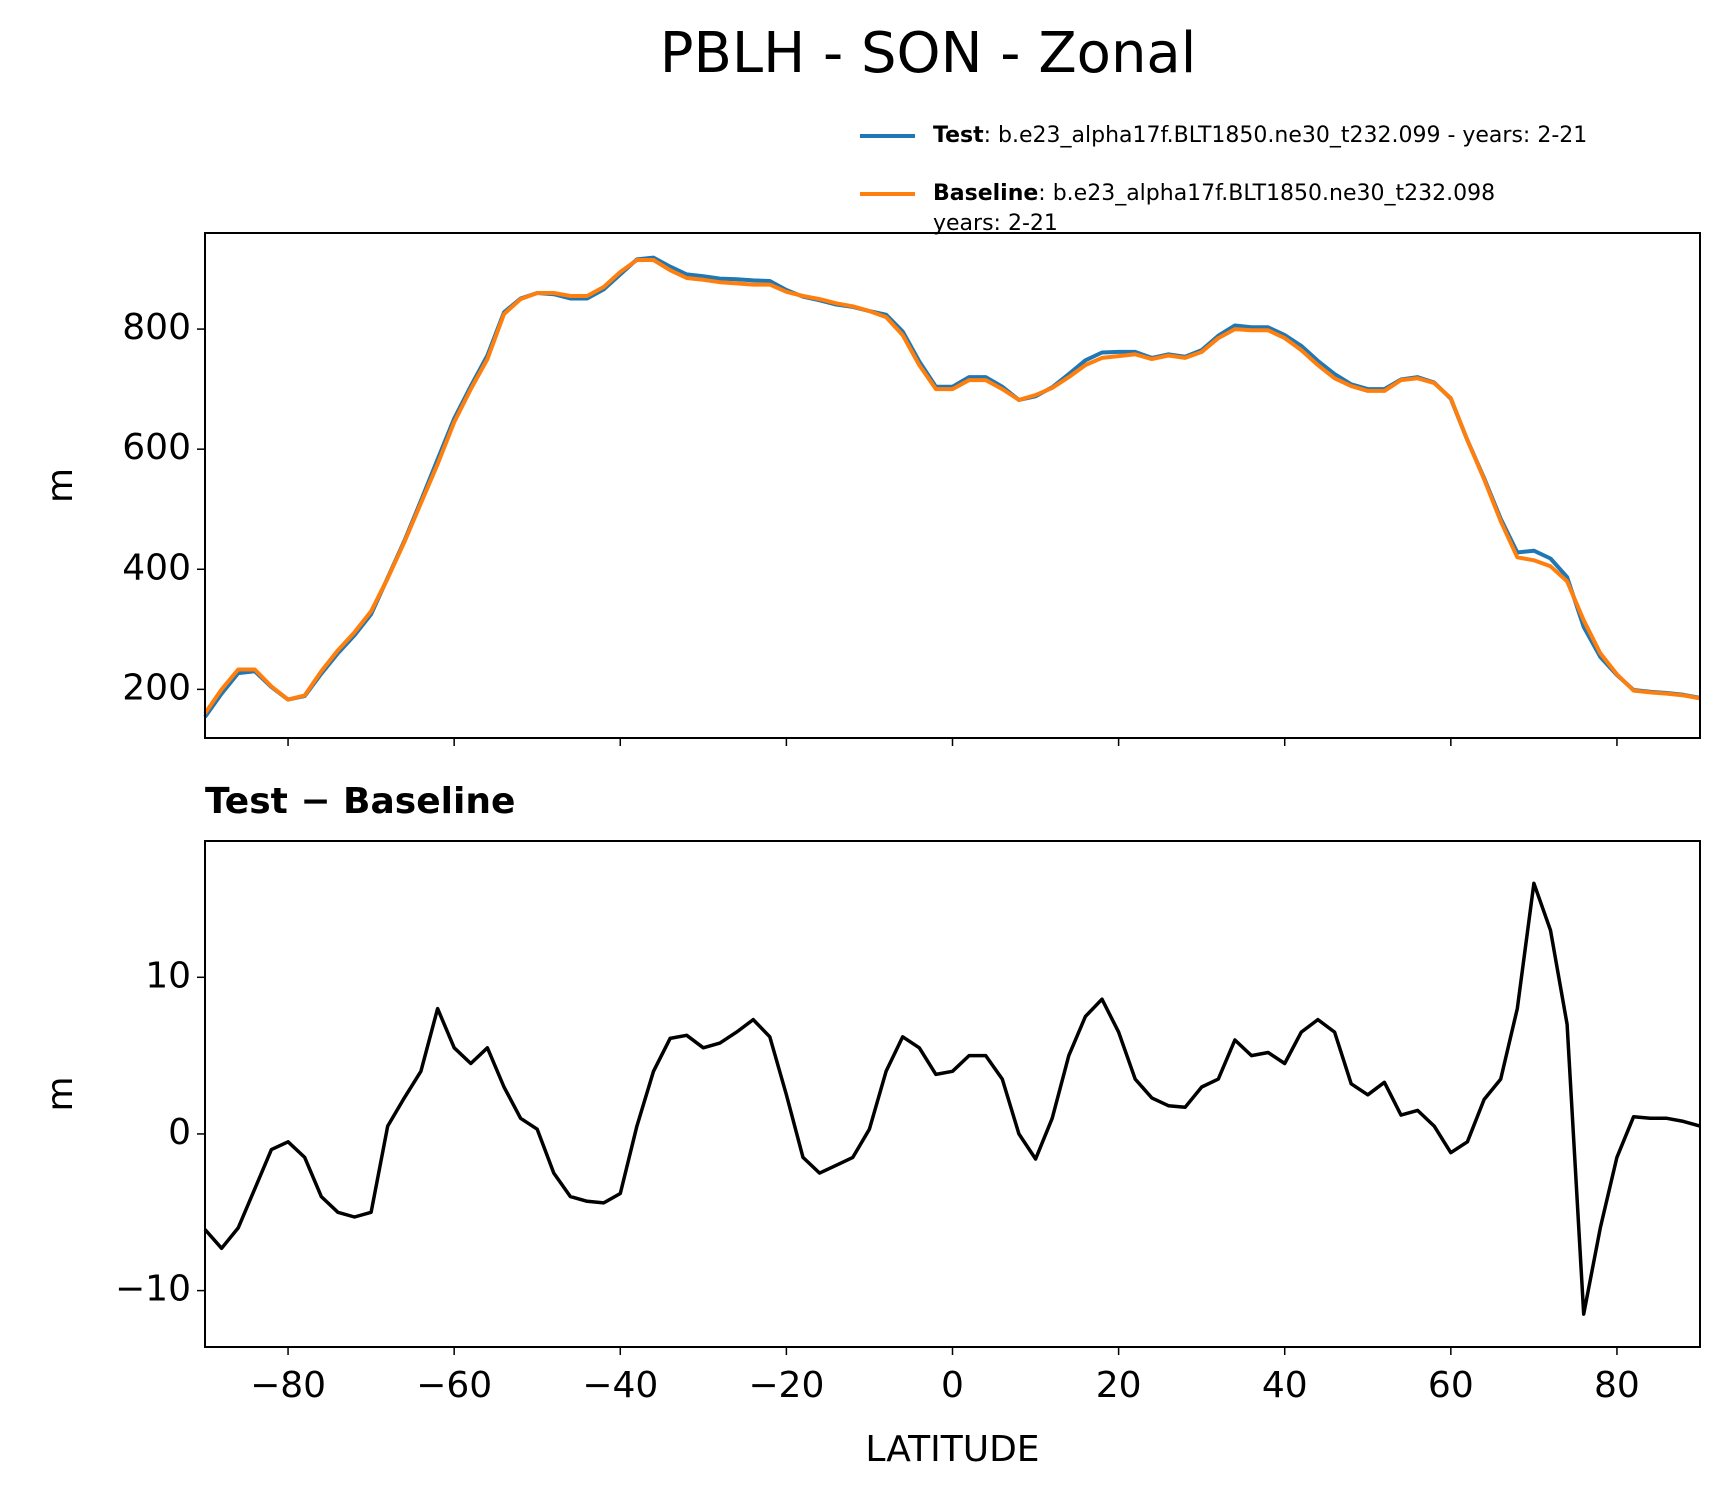 The height and width of the screenshot is (1496, 1721). I want to click on x-axis-label: LATITUDE, so click(952, 1449).